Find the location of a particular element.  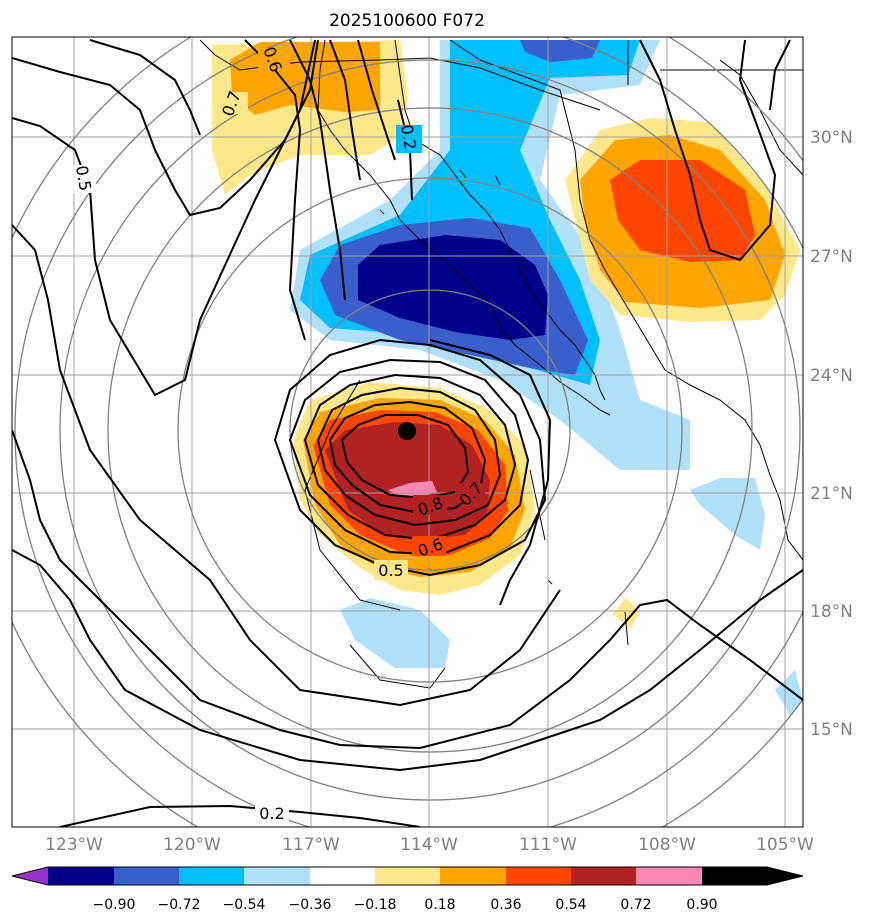

colorbar-tick-label: 0.18 is located at coordinates (439, 905).